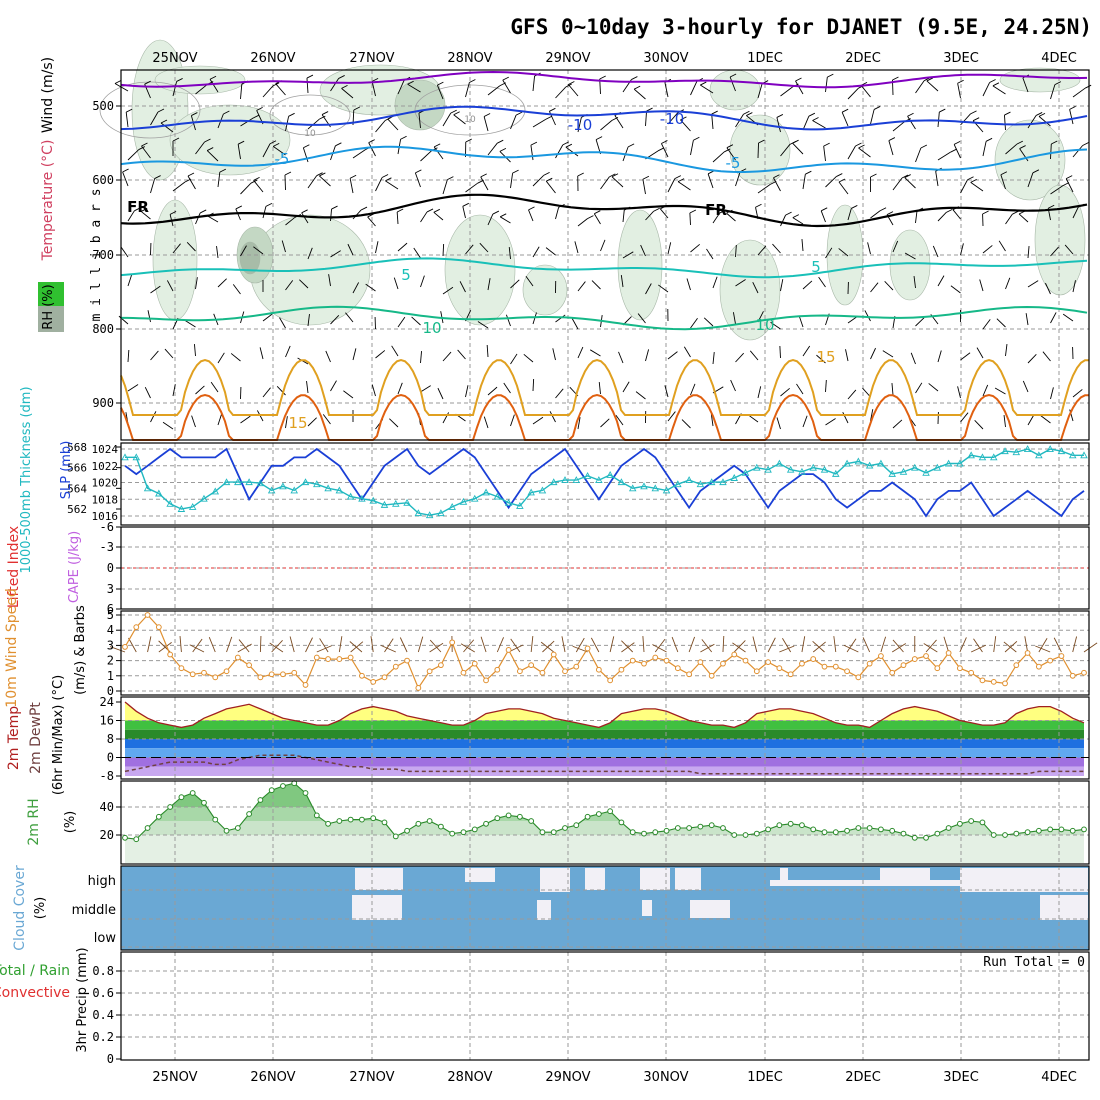  What do you see at coordinates (14, 567) in the screenshot?
I see `lifted-index-axis-label: Lifted Index` at bounding box center [14, 567].